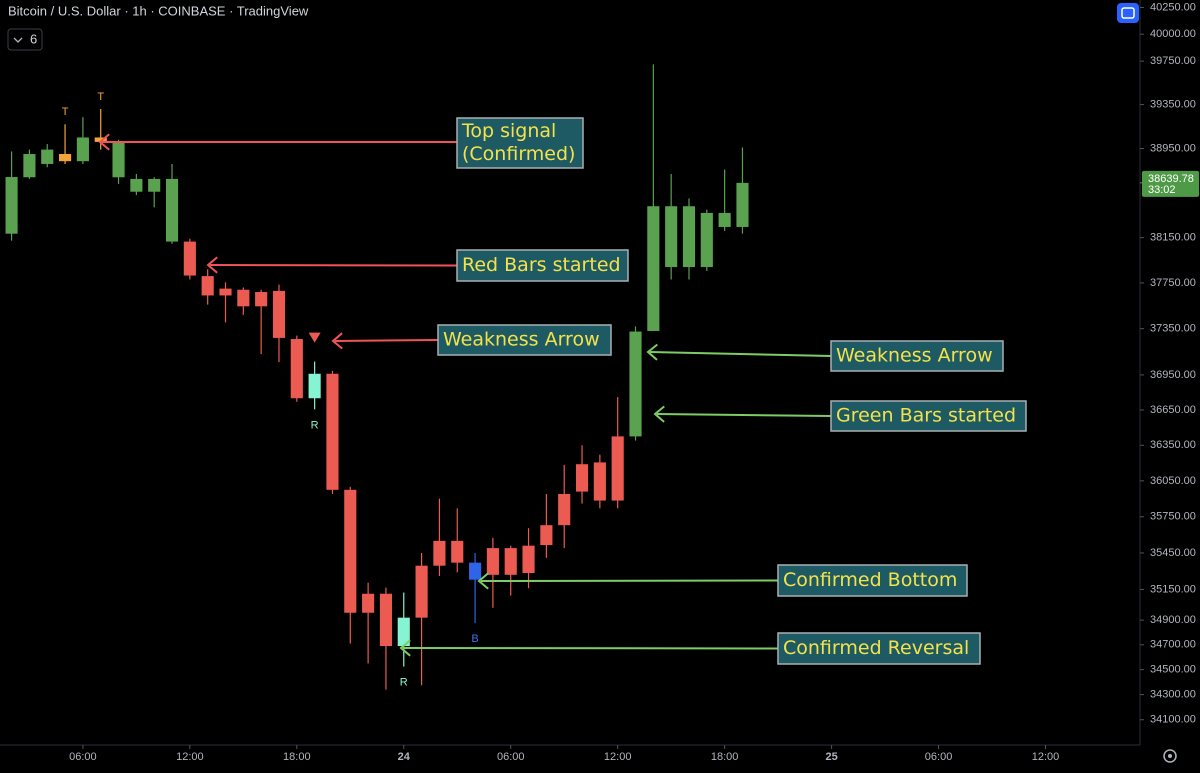  What do you see at coordinates (876, 648) in the screenshot?
I see `annotation-text: Confirmed Reversal` at bounding box center [876, 648].